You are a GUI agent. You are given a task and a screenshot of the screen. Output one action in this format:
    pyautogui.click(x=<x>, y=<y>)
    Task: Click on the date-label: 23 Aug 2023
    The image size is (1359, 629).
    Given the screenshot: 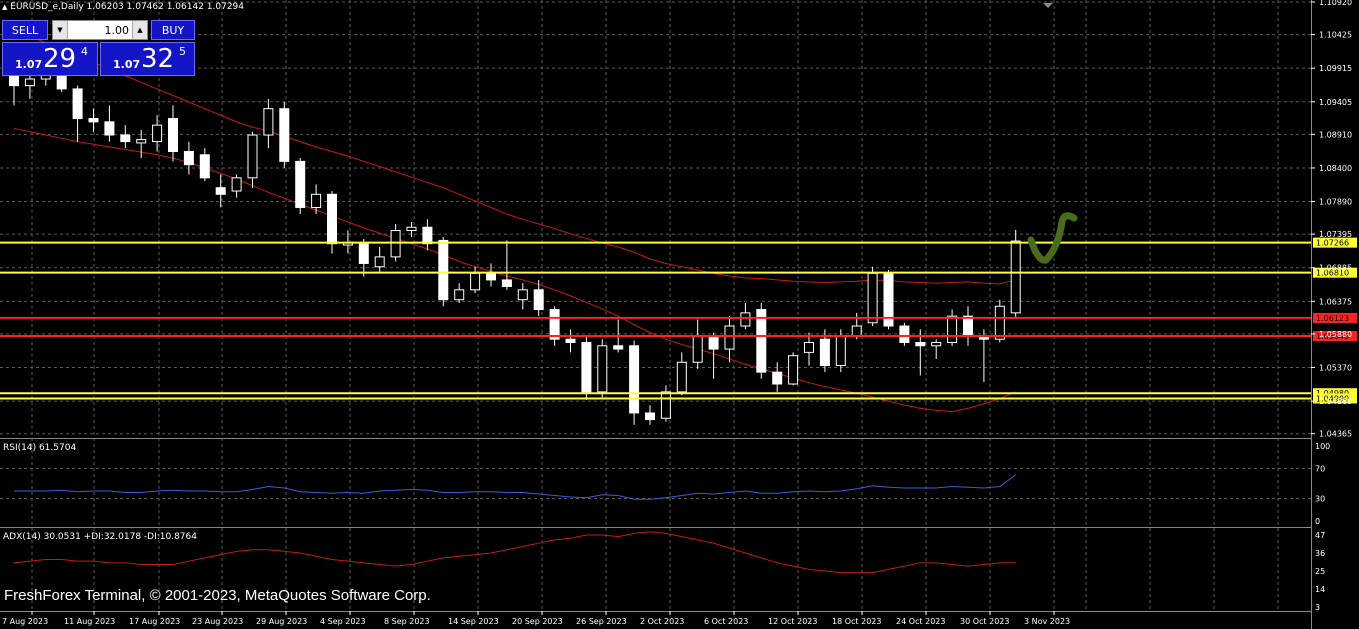 What is the action you would take?
    pyautogui.click(x=217, y=621)
    